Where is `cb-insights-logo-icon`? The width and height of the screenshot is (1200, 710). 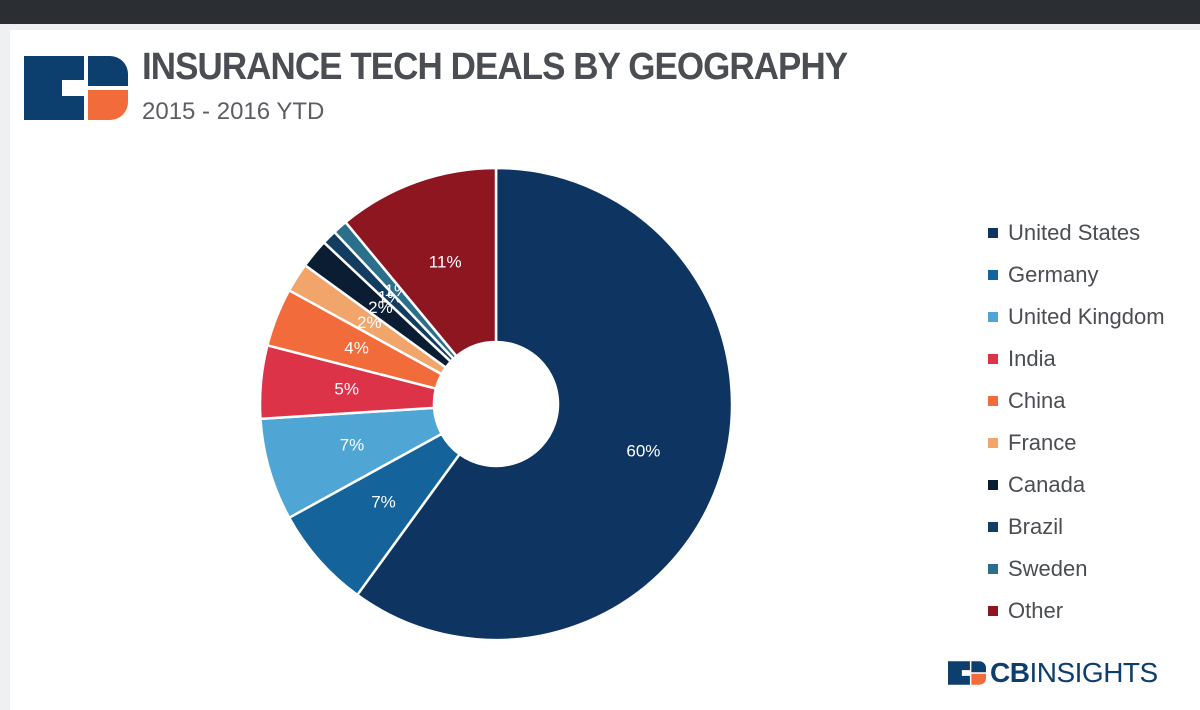
cb-insights-logo-icon is located at coordinates (76, 88).